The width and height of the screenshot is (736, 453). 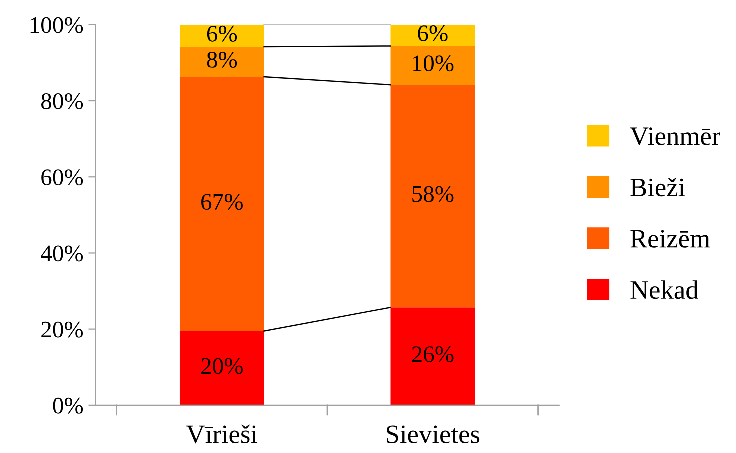 I want to click on y-tick-label: 20%, so click(x=63, y=330).